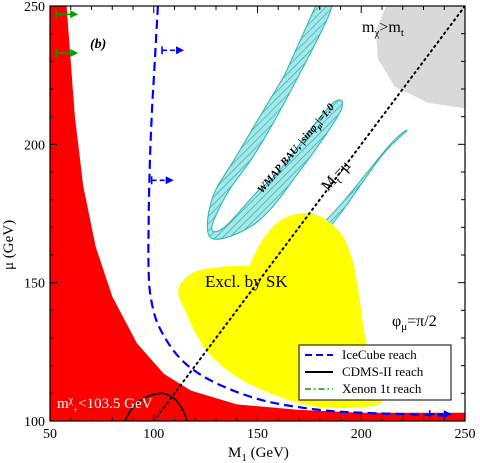 This screenshot has height=463, width=480. Describe the element at coordinates (383, 371) in the screenshot. I see `legend-label-cdms: CDMS-II reach` at that location.